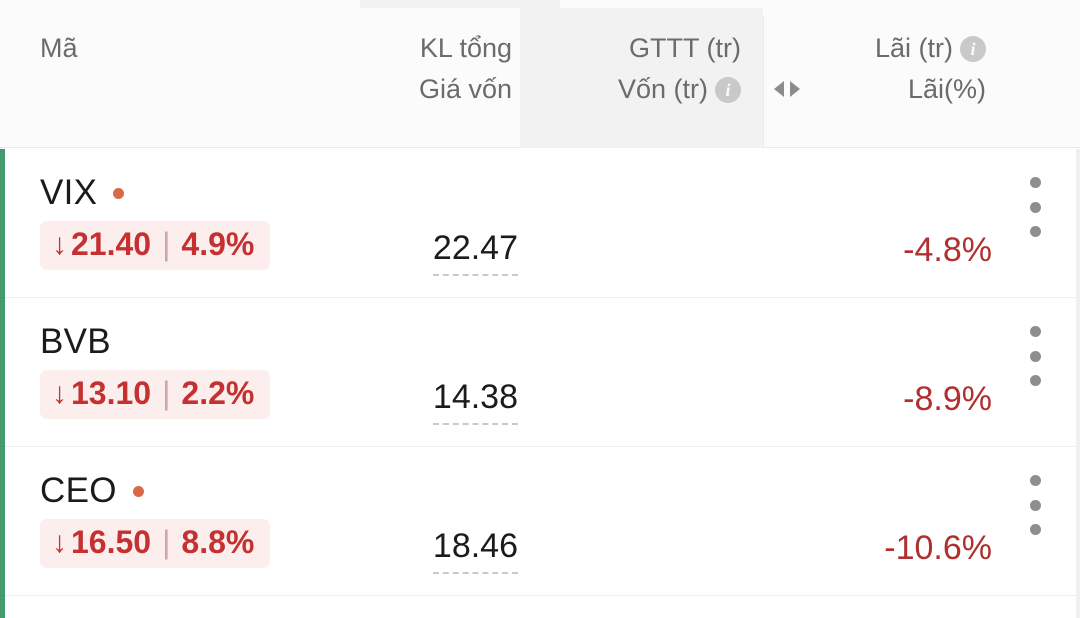  I want to click on symbol-code: VIX, so click(69, 192).